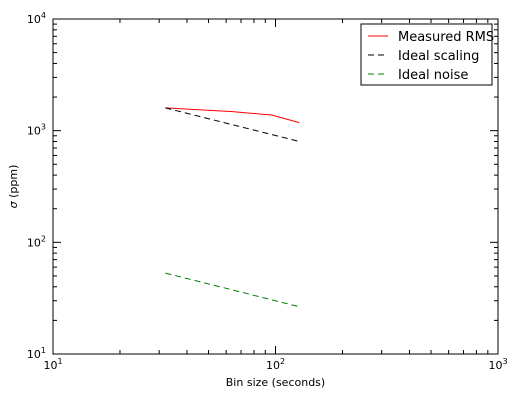 The height and width of the screenshot is (406, 526). I want to click on legend: Measured RMS Ideal scaling Ideal noise, so click(427, 54).